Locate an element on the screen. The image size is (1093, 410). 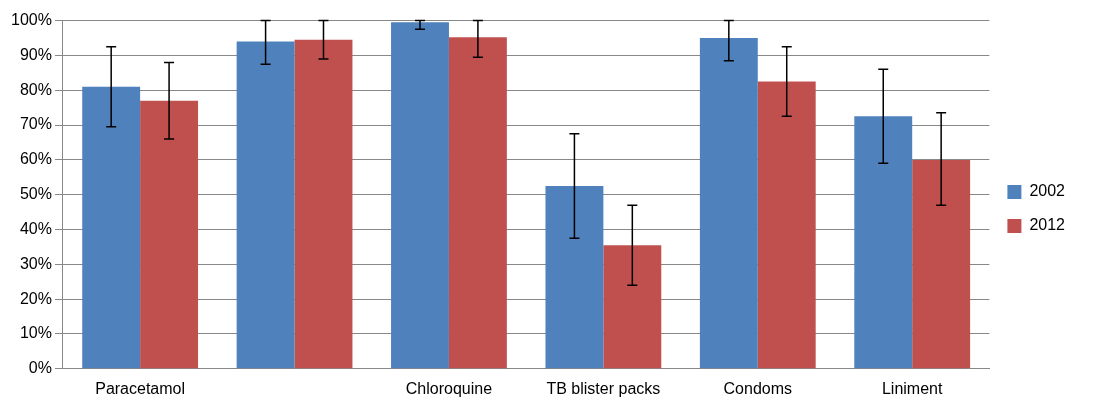
y-tick-label: 70% is located at coordinates (35, 124).